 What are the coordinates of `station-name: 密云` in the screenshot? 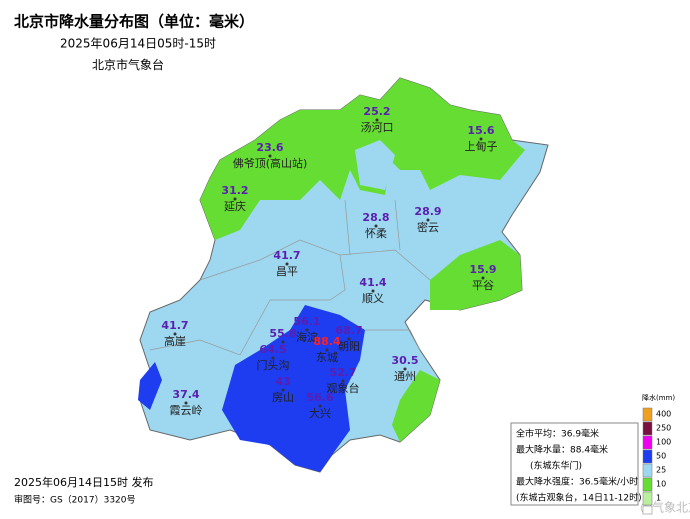 It's located at (428, 227).